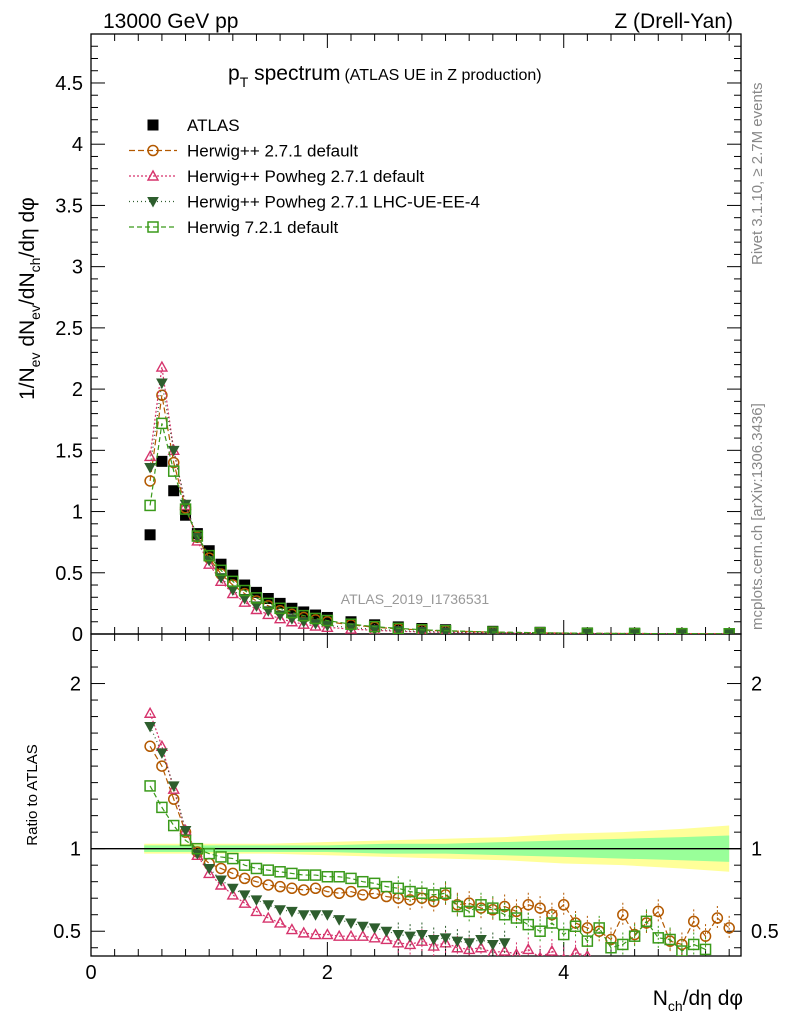 The image size is (786, 1024). Describe the element at coordinates (385, 76) in the screenshot. I see `main-title: pT spectrum (ATLAS UE in Z production)` at that location.